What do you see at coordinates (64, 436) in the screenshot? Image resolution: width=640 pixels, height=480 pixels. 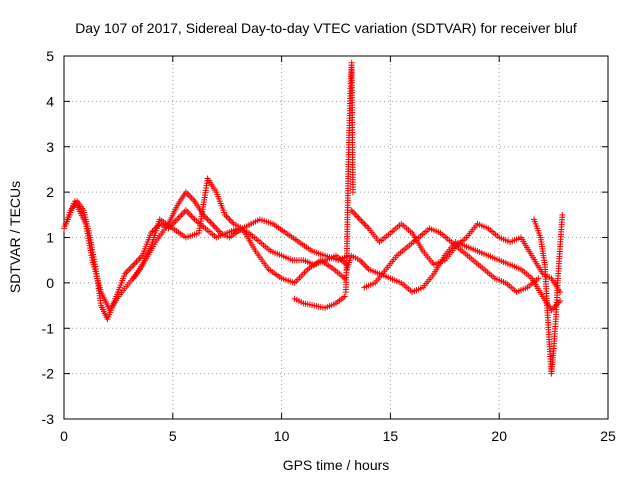 I see `x-tick-label: 0` at bounding box center [64, 436].